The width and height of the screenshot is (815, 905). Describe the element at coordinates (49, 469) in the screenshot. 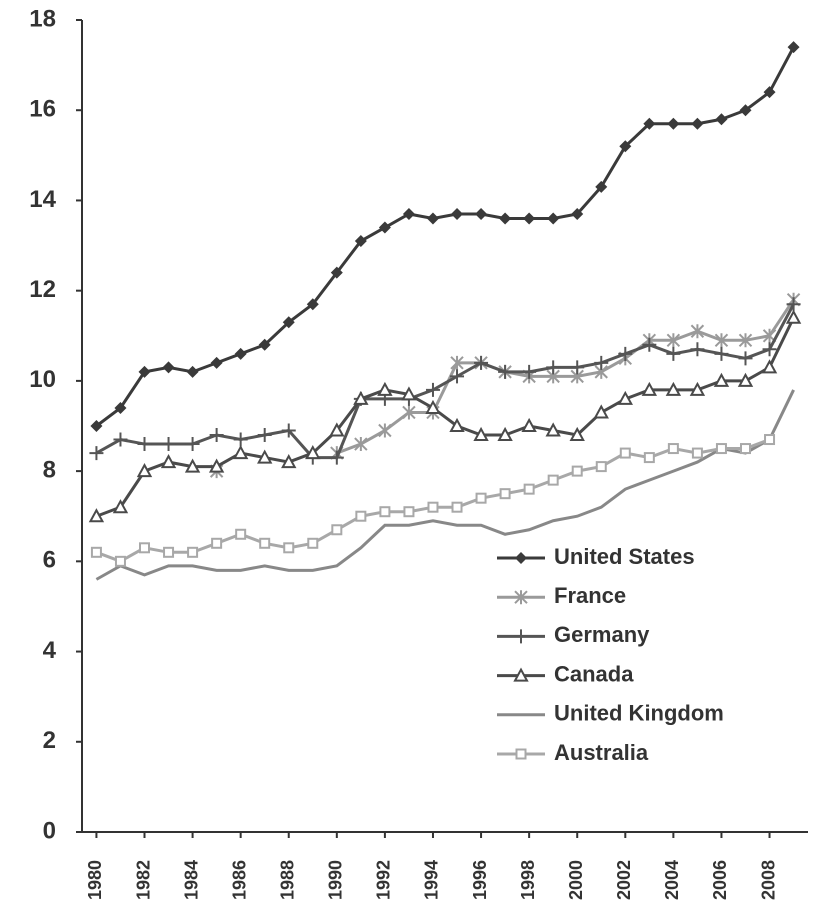

I see `y-tick-label: 8` at that location.